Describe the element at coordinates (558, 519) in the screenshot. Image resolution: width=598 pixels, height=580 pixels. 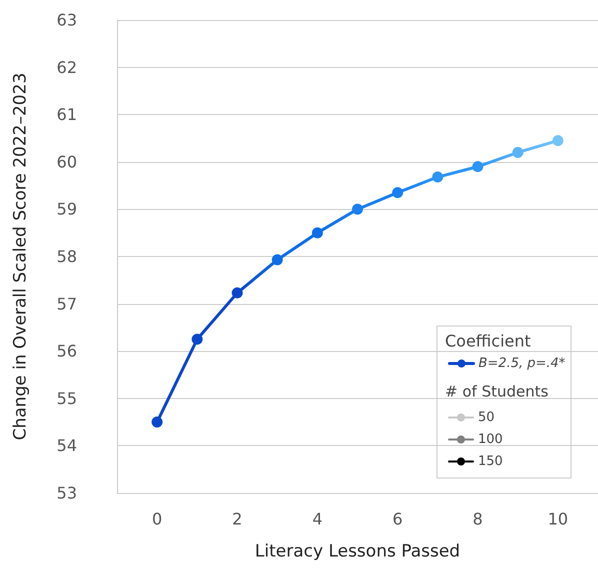
I see `x-tick-label: 10` at that location.